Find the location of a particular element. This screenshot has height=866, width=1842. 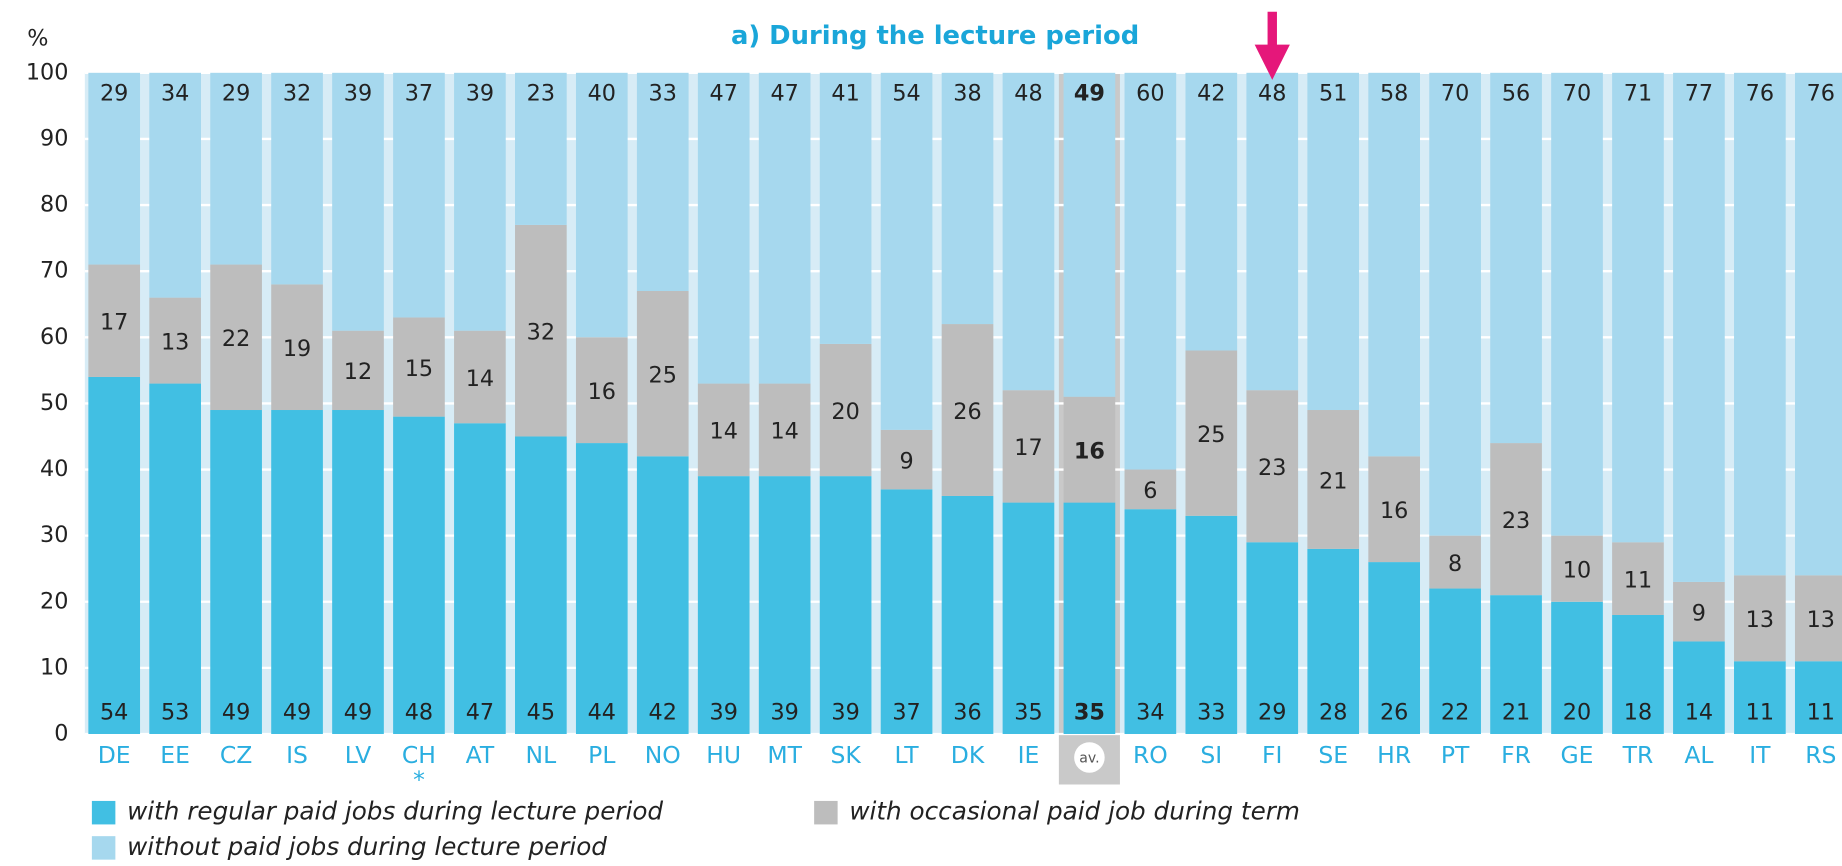

x-tick-label: DK is located at coordinates (968, 755).